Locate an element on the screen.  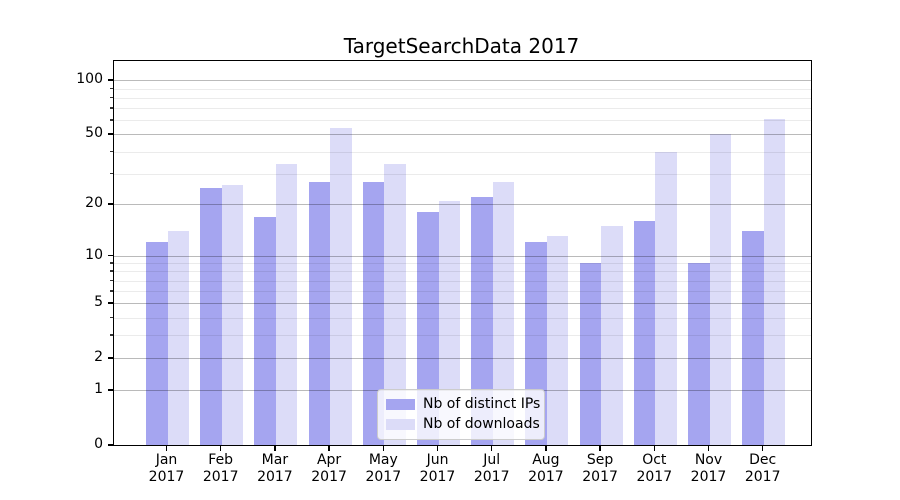
x-tick-month: Aug is located at coordinates (546, 460).